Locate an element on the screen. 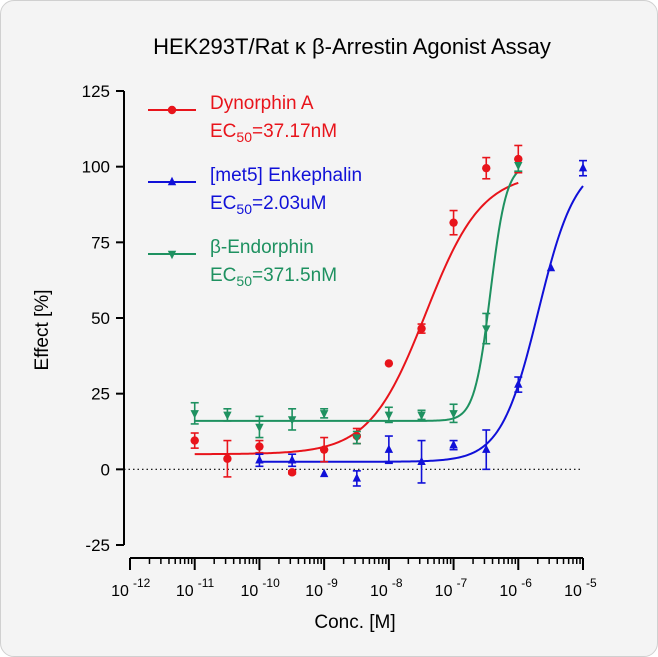 The image size is (658, 657). x-axis-label: Conc. [M] is located at coordinates (354, 622).